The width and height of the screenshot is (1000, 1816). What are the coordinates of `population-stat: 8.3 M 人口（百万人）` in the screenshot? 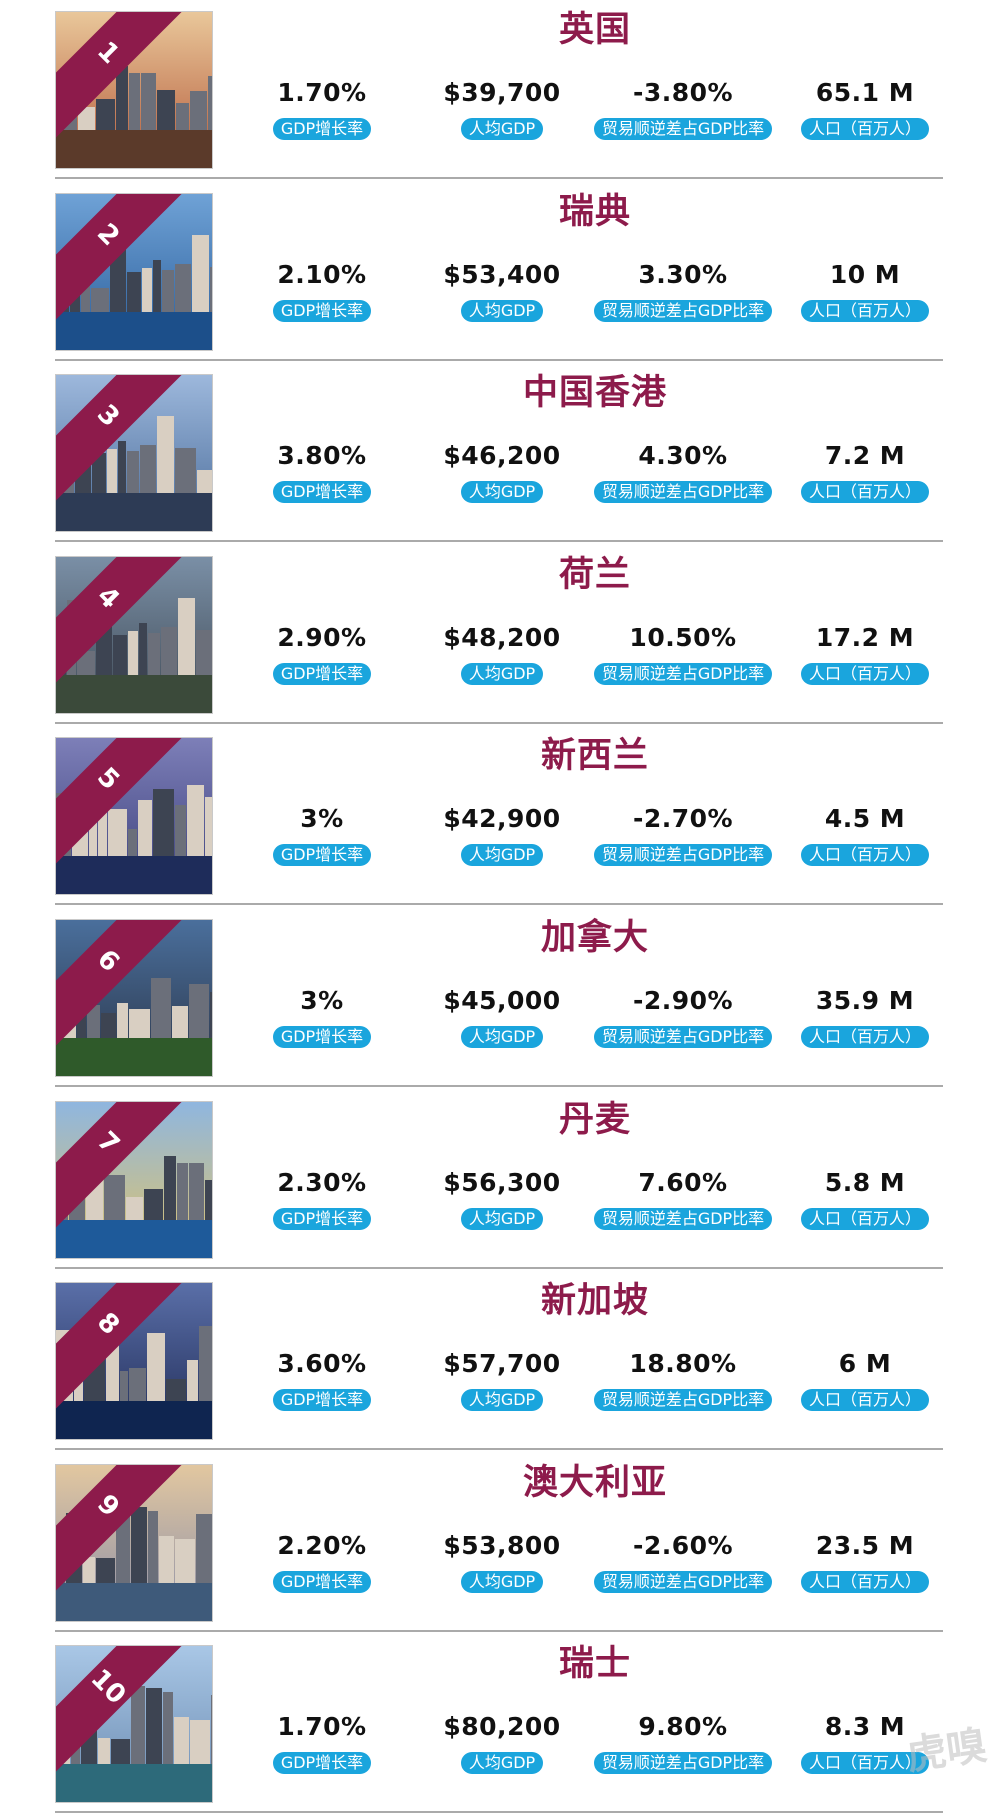 It's located at (865, 1743).